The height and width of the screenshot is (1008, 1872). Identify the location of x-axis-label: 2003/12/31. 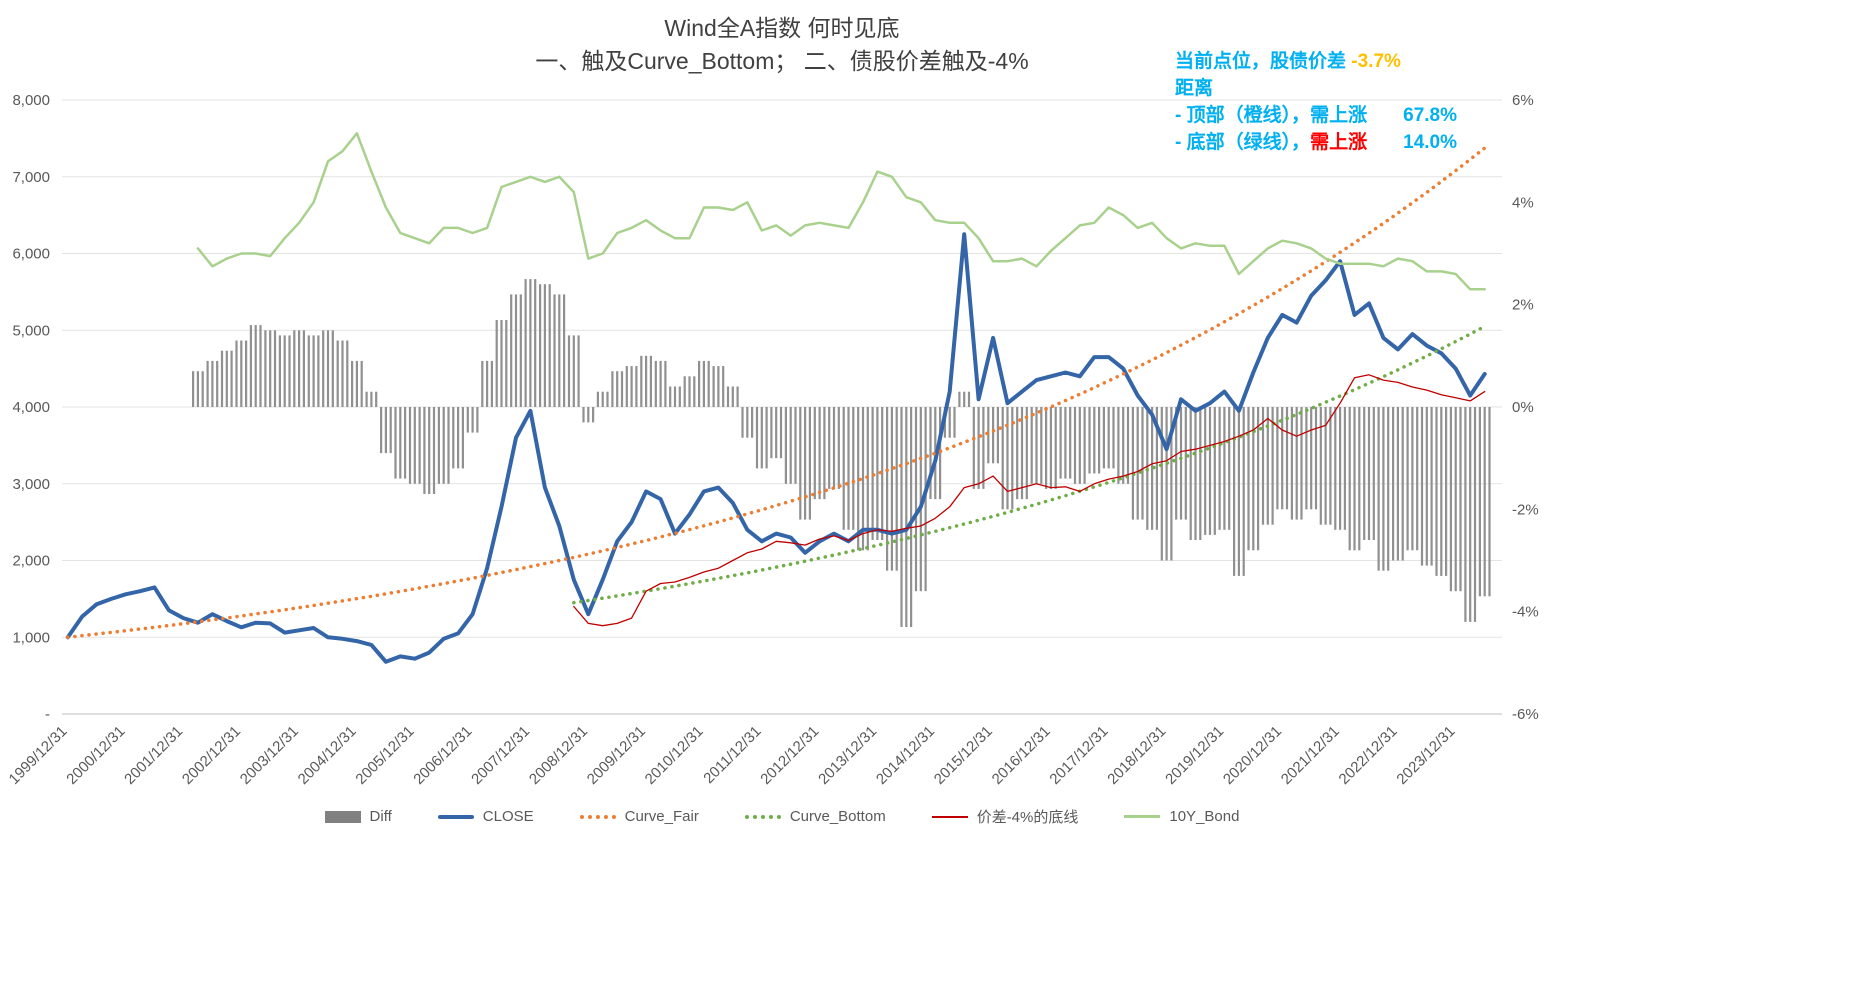
(269, 755).